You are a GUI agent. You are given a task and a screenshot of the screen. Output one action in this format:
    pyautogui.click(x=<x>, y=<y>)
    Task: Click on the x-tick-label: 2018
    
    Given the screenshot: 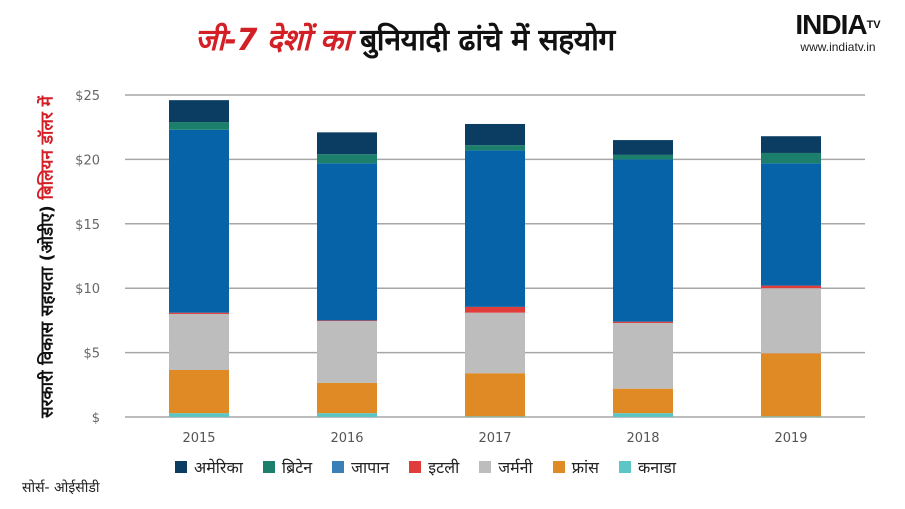 What is the action you would take?
    pyautogui.click(x=642, y=438)
    